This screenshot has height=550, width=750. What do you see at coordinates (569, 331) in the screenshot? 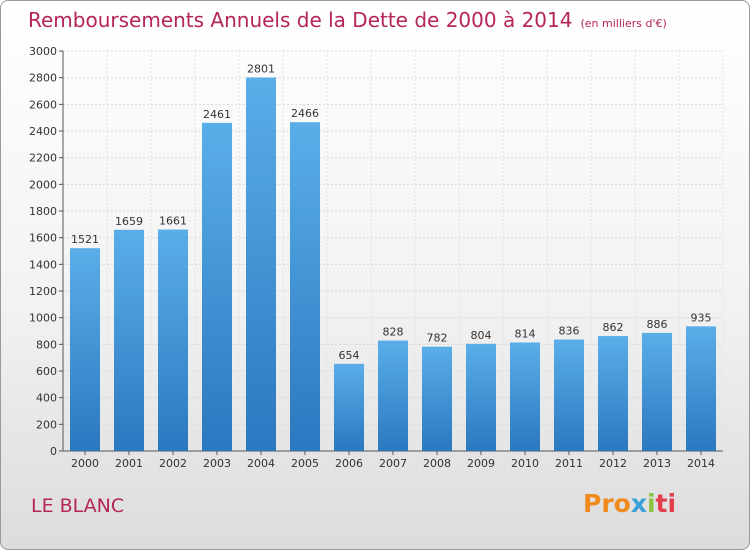
I see `data-label: 836` at bounding box center [569, 331].